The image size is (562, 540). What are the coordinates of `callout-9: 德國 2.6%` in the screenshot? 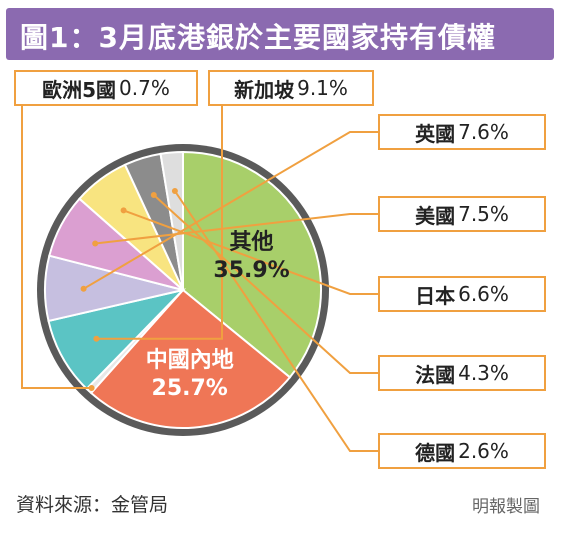 It's located at (462, 451).